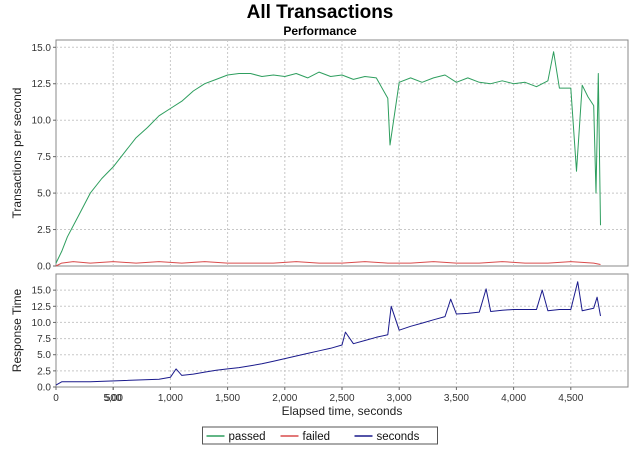  I want to click on x-tick-label: 3,000, so click(399, 398).